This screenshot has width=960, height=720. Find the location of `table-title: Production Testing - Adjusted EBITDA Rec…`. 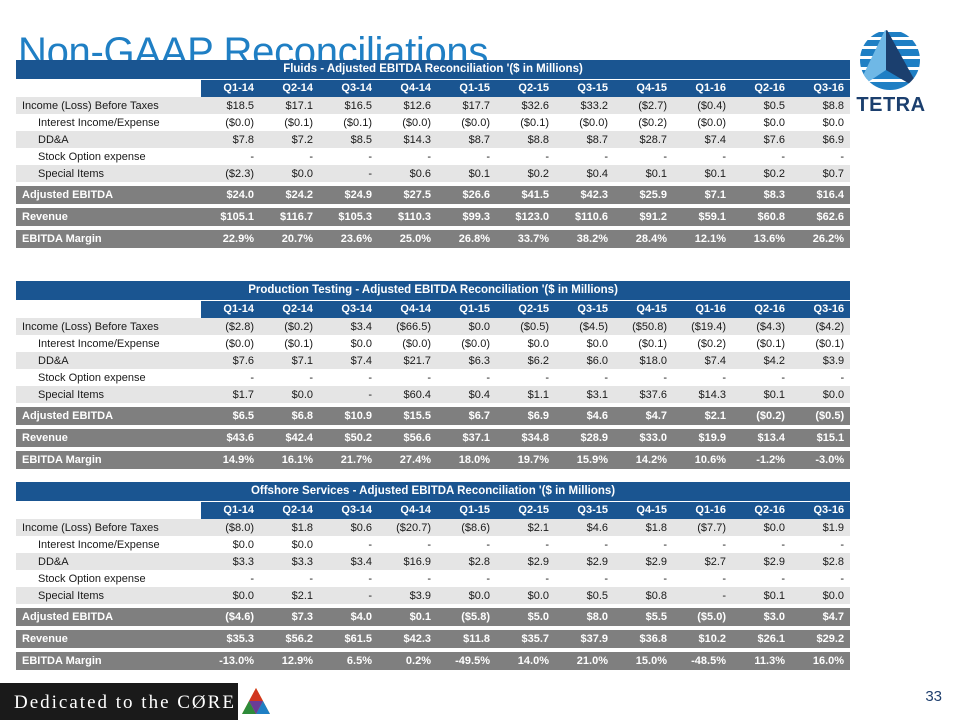

table-title: Production Testing - Adjusted EBITDA Rec… is located at coordinates (433, 290).